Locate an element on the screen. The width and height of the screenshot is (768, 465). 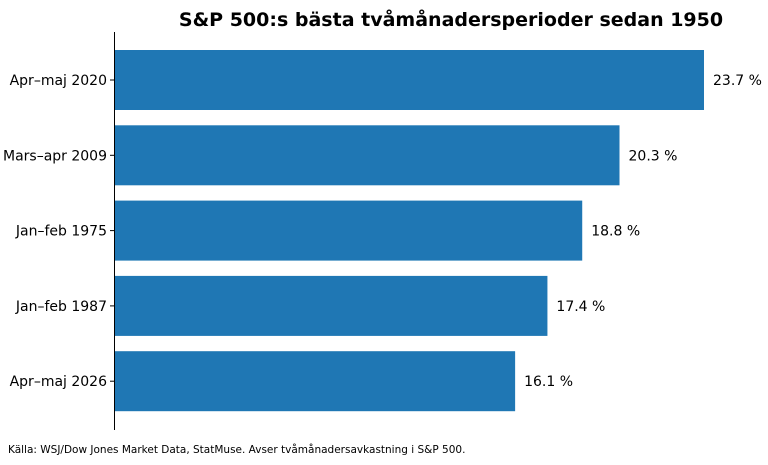
category-label-3: Jan–feb 1987 is located at coordinates (61, 307).